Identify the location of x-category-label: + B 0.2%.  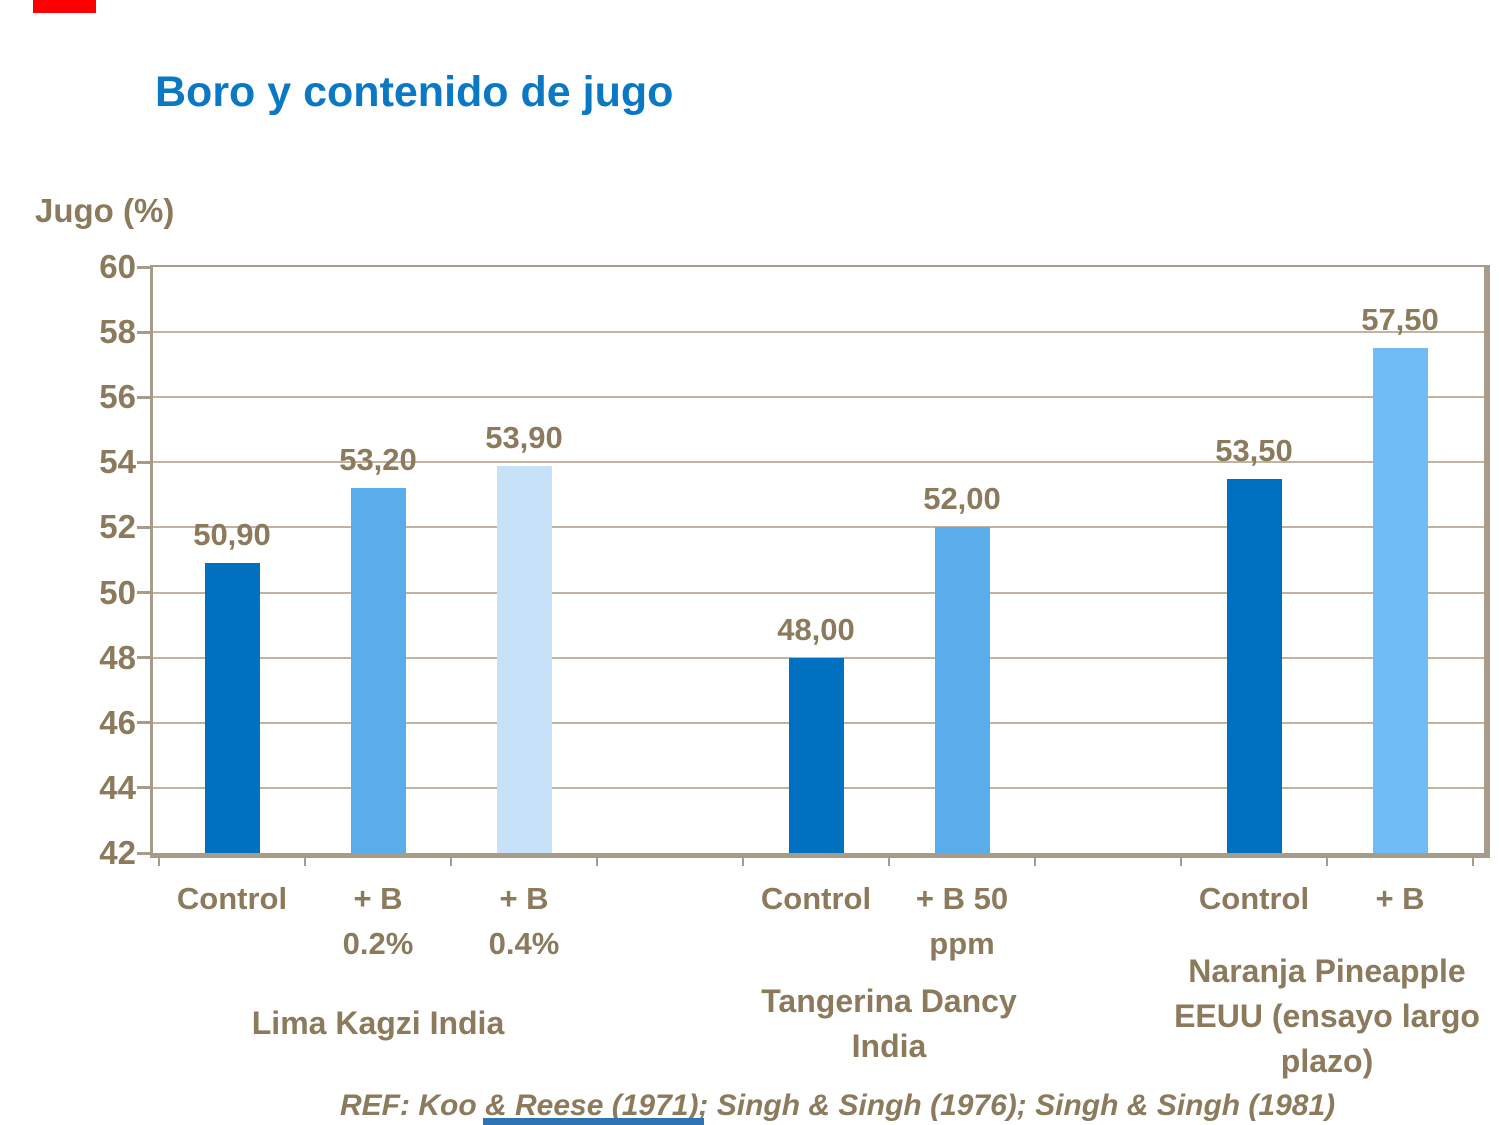
(378, 921).